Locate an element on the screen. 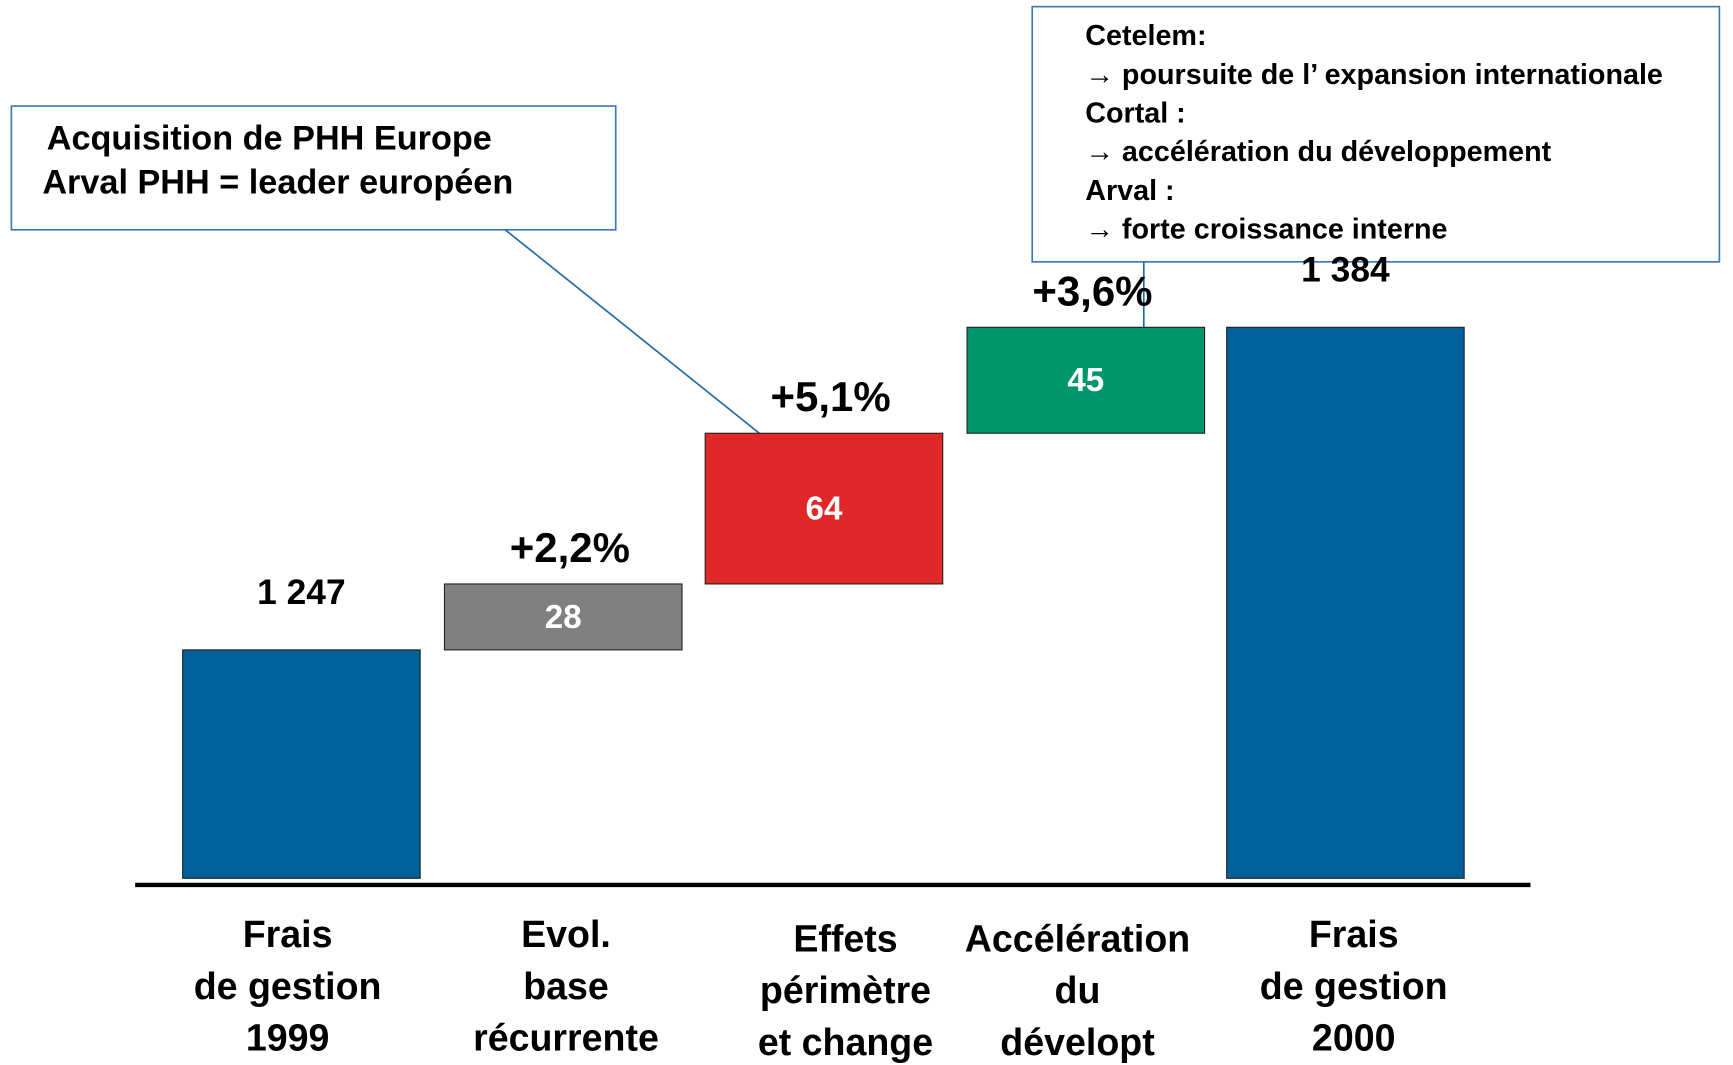  x-tick-label: Accélération du dévelopt is located at coordinates (1077, 990).